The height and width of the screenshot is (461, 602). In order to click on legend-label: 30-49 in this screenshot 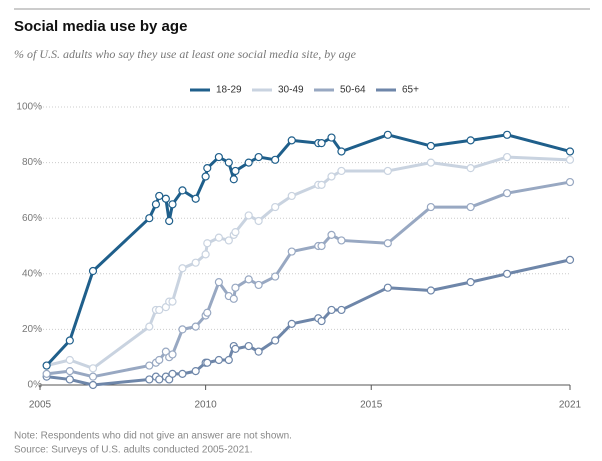, I will do `click(291, 90)`.